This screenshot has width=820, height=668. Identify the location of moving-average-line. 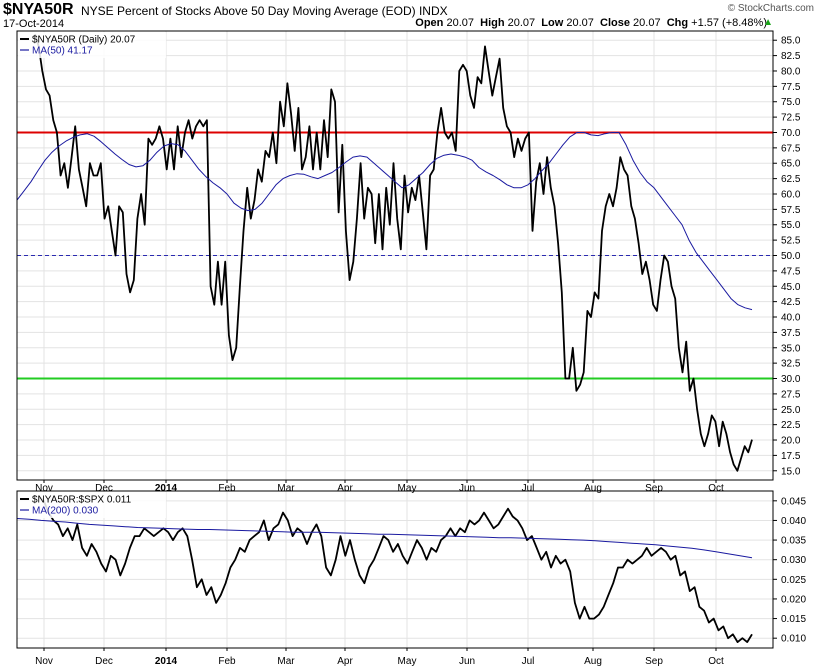
(384, 538).